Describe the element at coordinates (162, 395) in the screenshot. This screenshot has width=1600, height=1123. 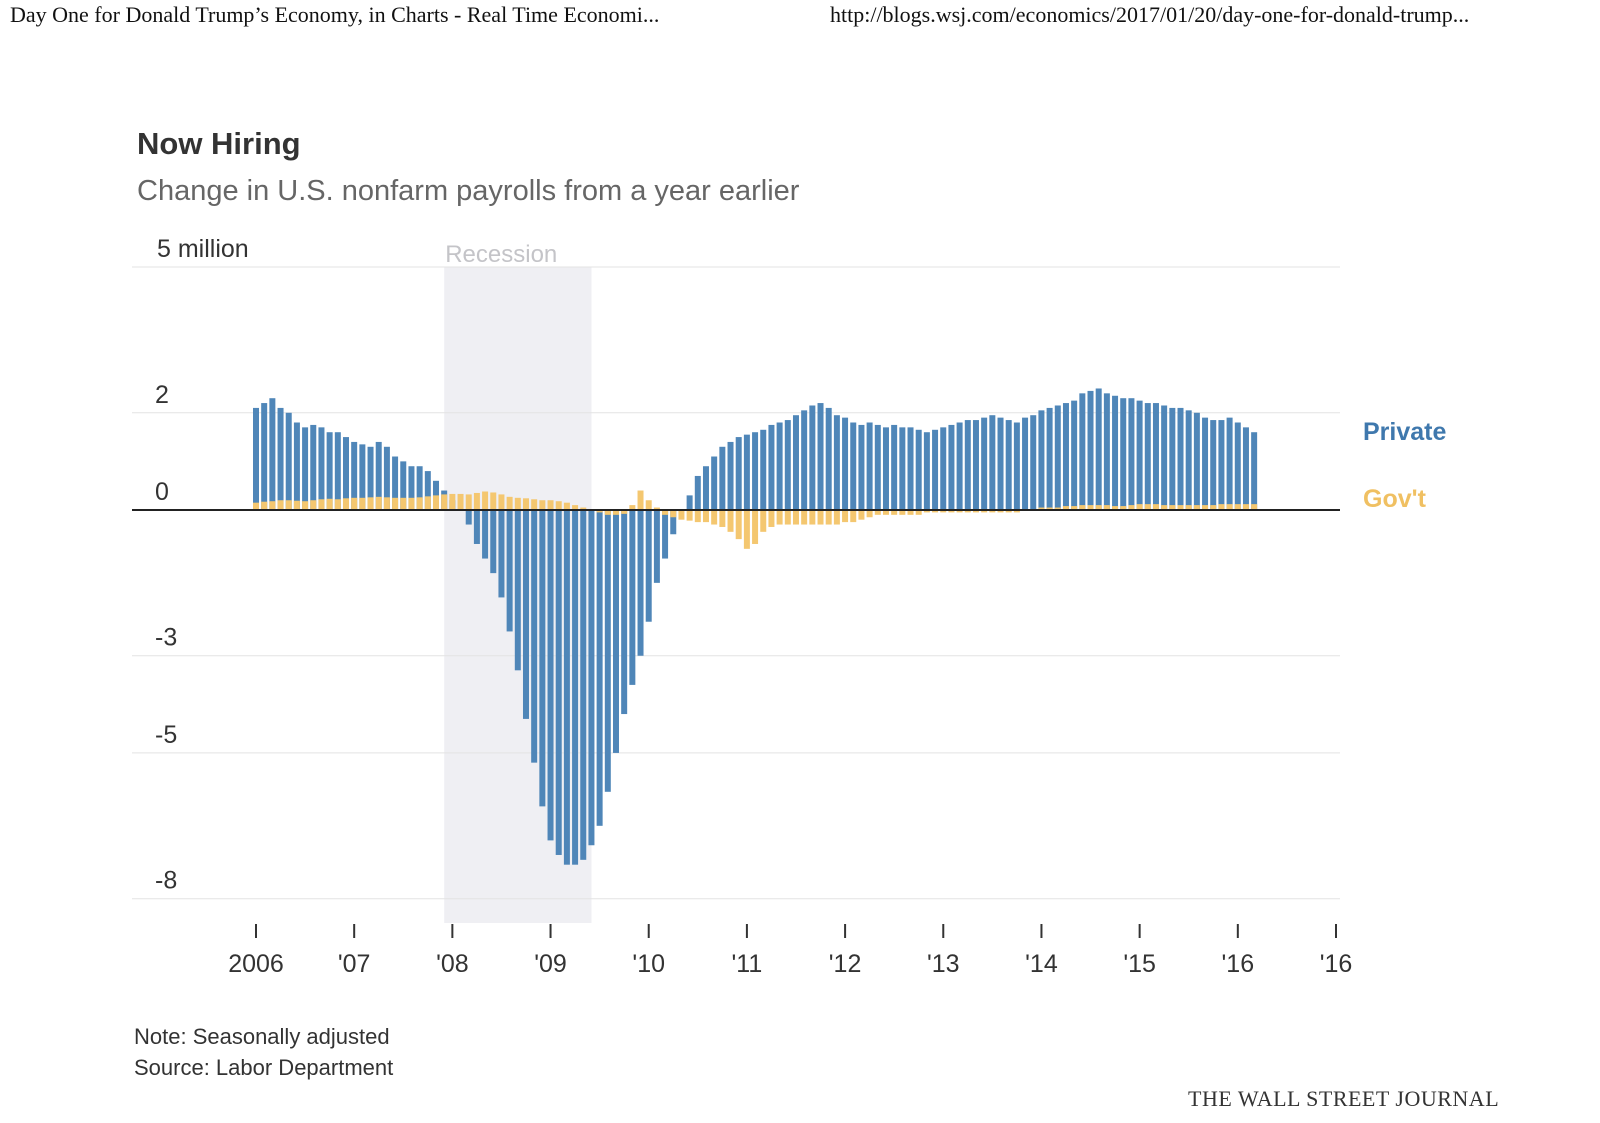
I see `y-tick-label: 2` at that location.